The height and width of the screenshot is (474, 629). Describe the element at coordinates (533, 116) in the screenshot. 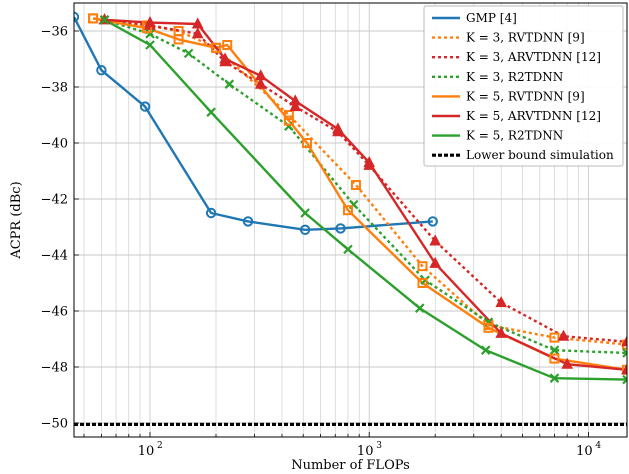

I see `legend-label: K = 5, ARVTDNN [12]` at that location.